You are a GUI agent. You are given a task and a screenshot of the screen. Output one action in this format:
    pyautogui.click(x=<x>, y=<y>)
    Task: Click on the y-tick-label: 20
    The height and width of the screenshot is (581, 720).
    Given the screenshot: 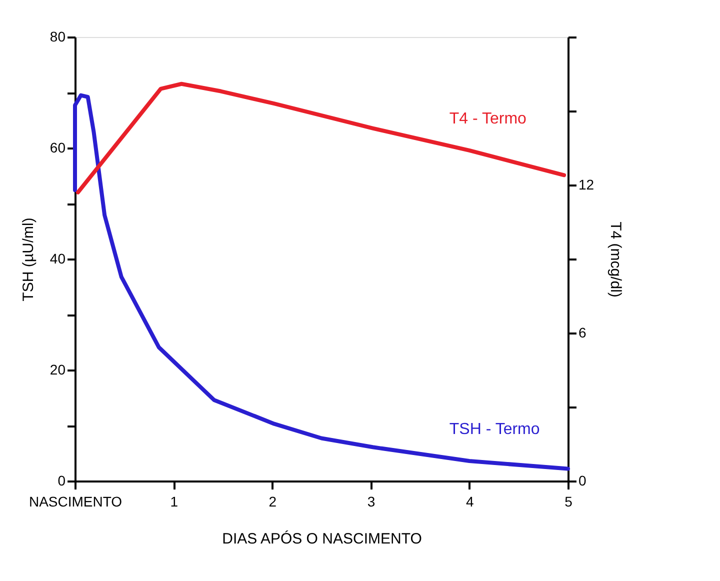 What is the action you would take?
    pyautogui.click(x=58, y=370)
    